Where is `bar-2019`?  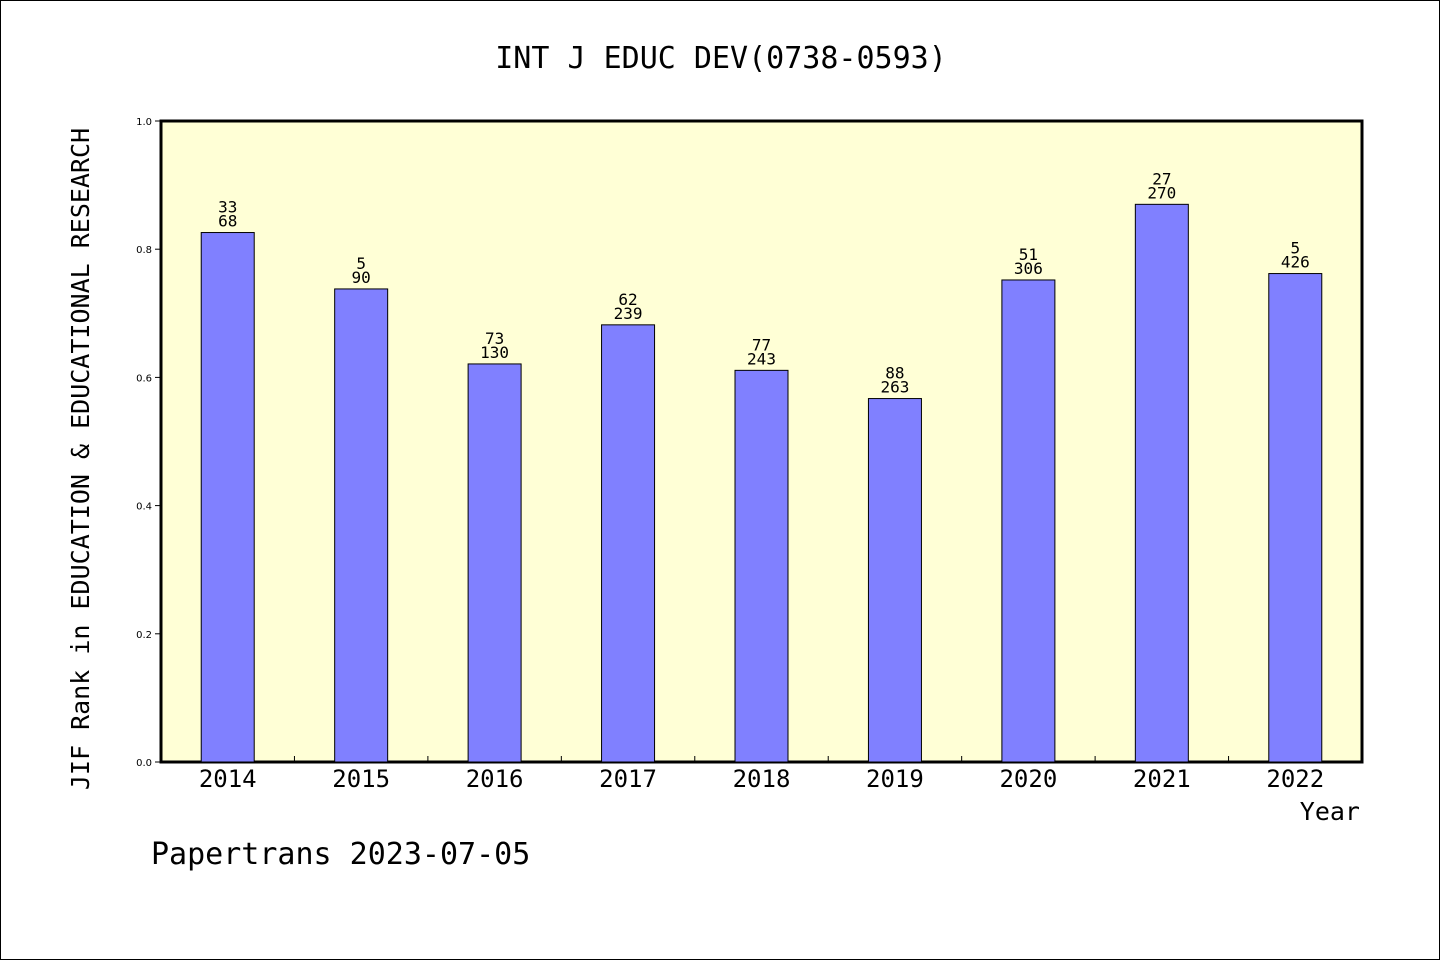 bar-2019 is located at coordinates (894, 580).